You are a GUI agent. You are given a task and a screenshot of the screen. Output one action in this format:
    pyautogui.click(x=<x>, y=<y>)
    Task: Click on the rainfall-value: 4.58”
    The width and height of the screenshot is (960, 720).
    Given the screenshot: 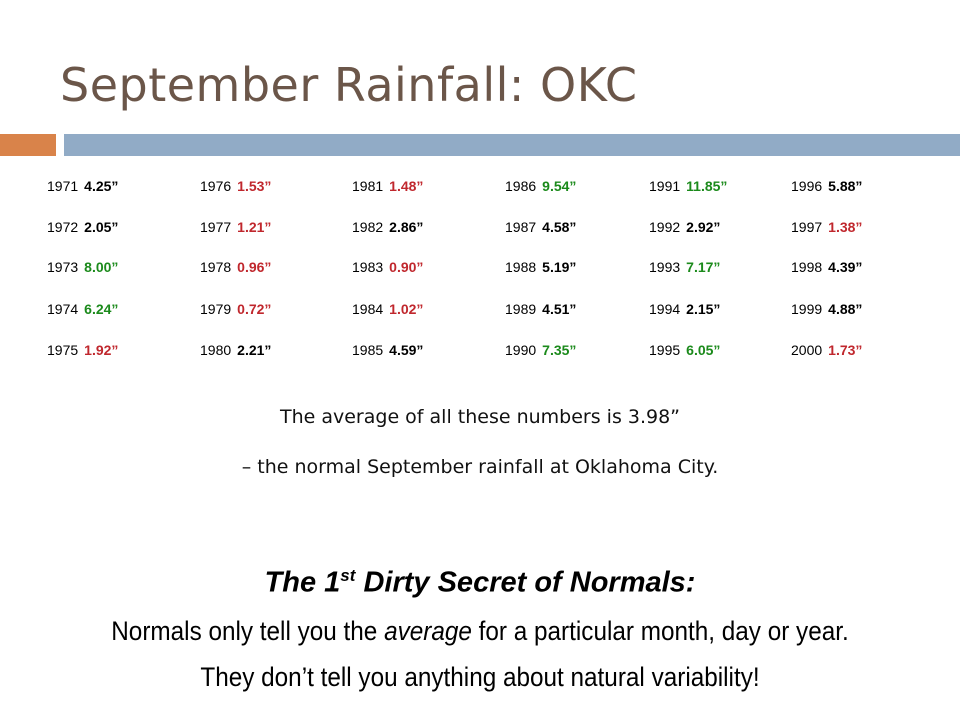 What is the action you would take?
    pyautogui.click(x=559, y=227)
    